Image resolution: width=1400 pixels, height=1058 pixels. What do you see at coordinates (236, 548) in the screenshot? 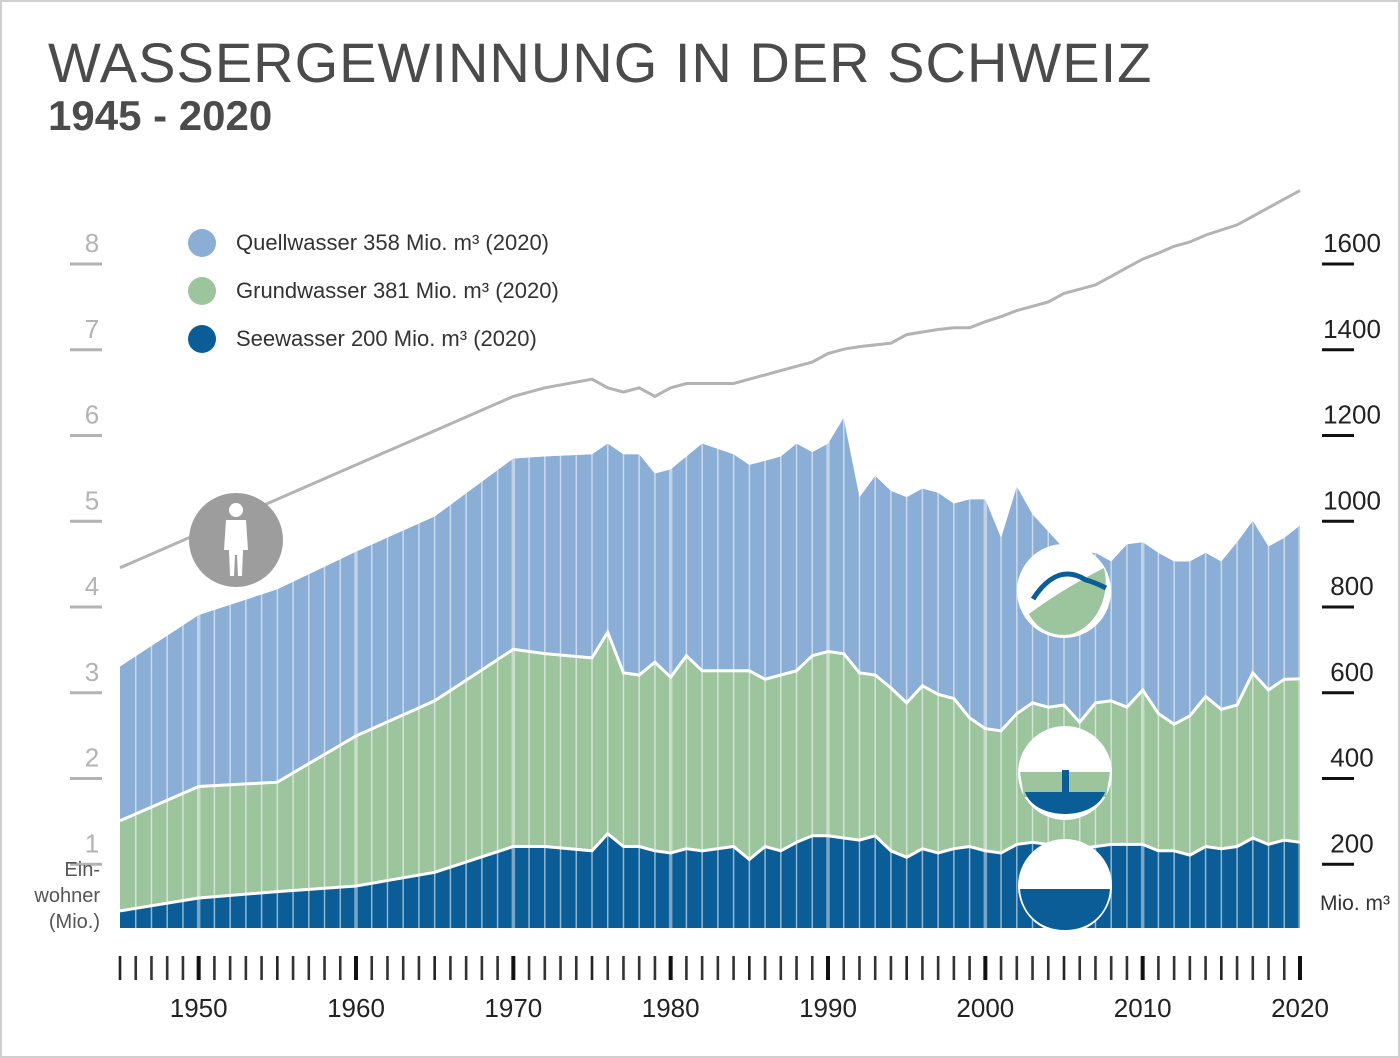
I see `person-icon-body` at bounding box center [236, 548].